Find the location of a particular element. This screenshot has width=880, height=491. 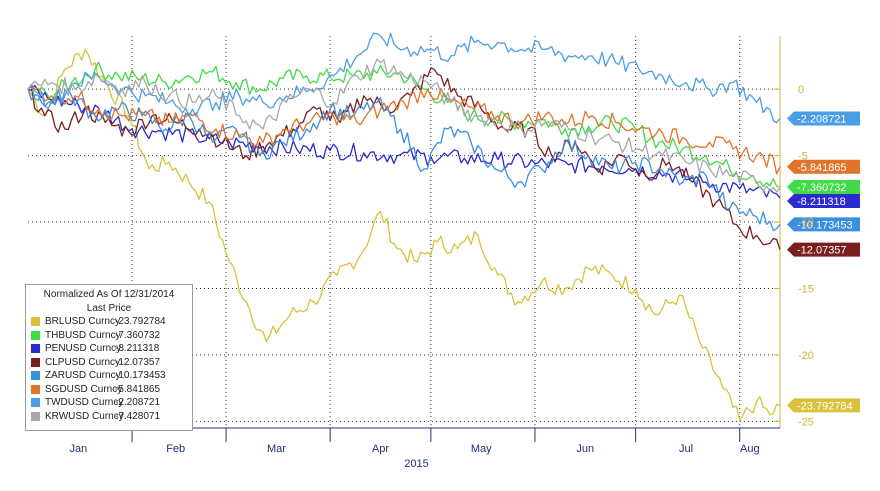

end-label-value: -23.792784 is located at coordinates (825, 406).